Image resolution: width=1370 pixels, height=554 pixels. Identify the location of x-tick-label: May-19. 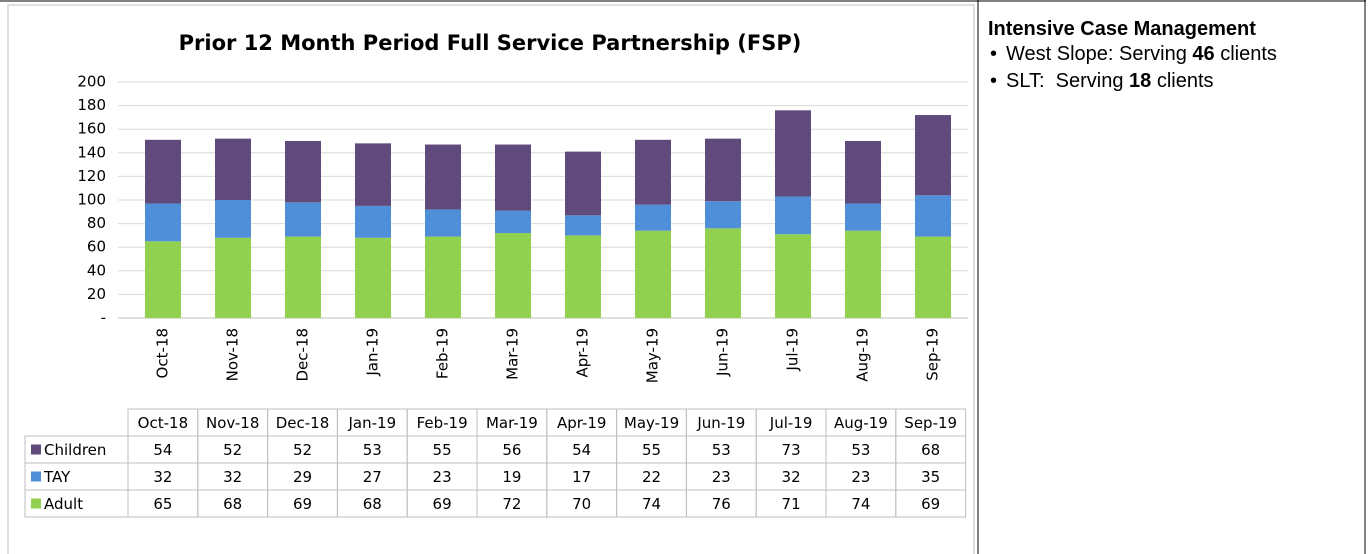
(653, 355).